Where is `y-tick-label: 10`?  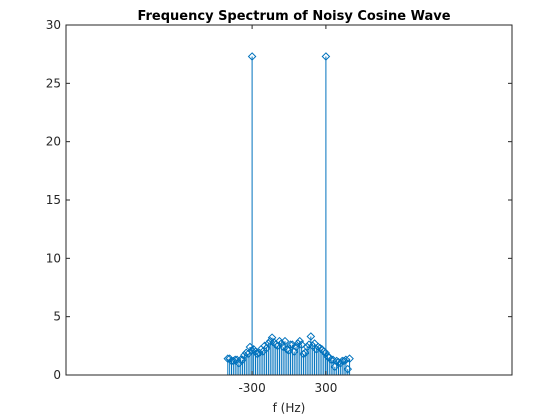 y-tick-label: 10 is located at coordinates (53, 258).